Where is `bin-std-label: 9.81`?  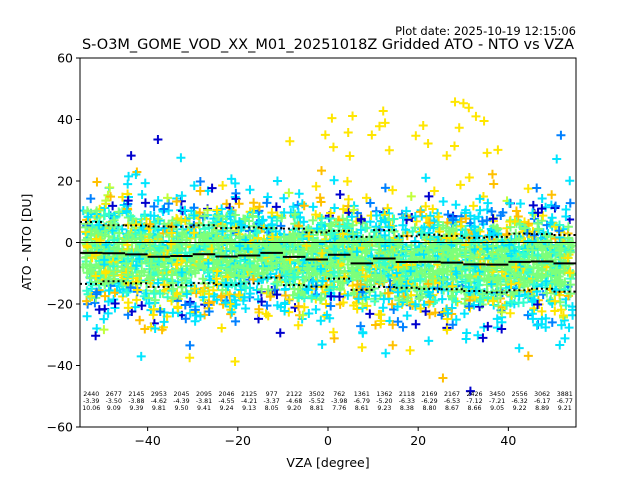 bin-std-label: 9.81 is located at coordinates (159, 408).